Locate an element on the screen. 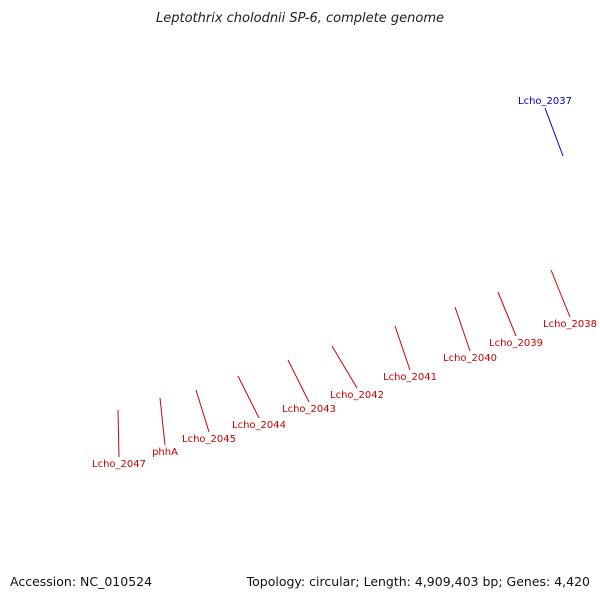 The width and height of the screenshot is (600, 600). gene-label: Lcho_2037 is located at coordinates (545, 101).